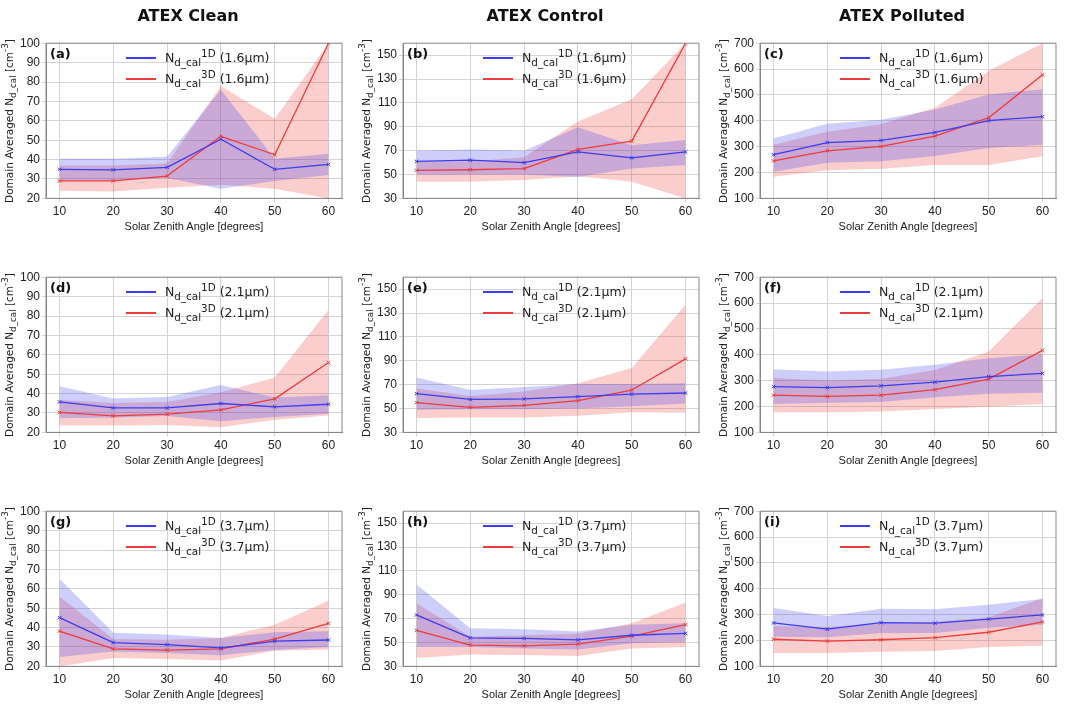  What do you see at coordinates (902, 15) in the screenshot?
I see `chart-title: ATEX Polluted` at bounding box center [902, 15].